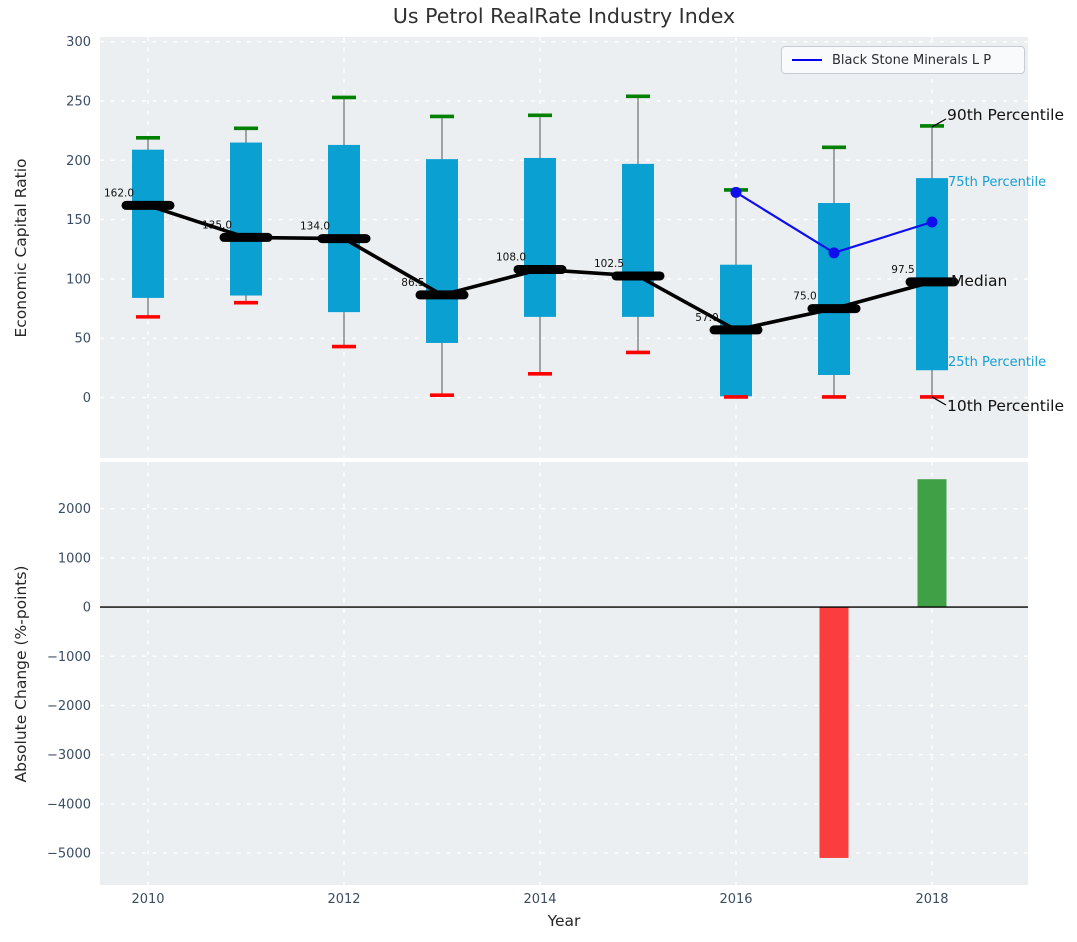 The width and height of the screenshot is (1077, 942). What do you see at coordinates (74, 509) in the screenshot?
I see `bottom-y-tick-2000: 2000` at bounding box center [74, 509].